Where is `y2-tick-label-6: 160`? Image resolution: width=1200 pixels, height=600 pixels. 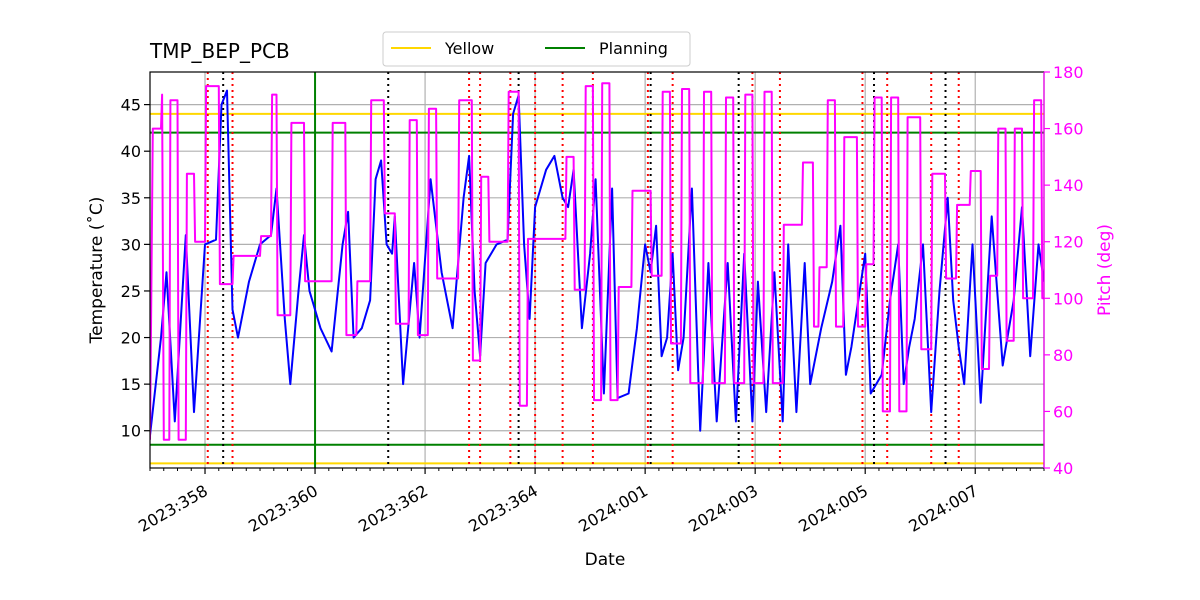 y2-tick-label-6: 160 is located at coordinates (1068, 129).